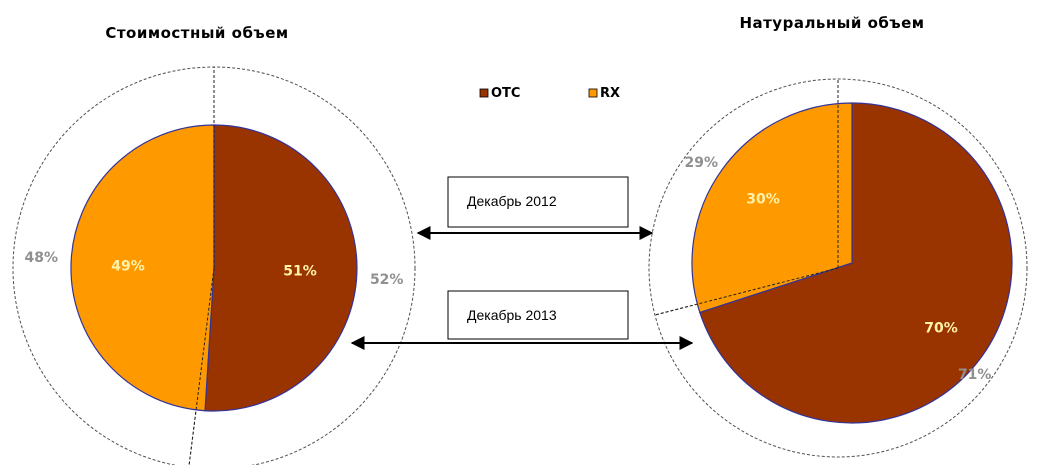  I want to click on legend-swatch-rx, so click(593, 93).